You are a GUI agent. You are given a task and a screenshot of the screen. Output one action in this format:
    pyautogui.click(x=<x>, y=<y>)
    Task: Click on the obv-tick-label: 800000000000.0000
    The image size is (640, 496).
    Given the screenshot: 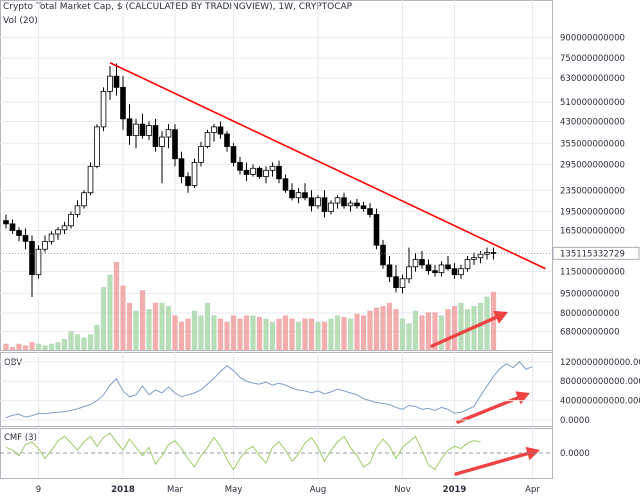 What is the action you would take?
    pyautogui.click(x=600, y=382)
    